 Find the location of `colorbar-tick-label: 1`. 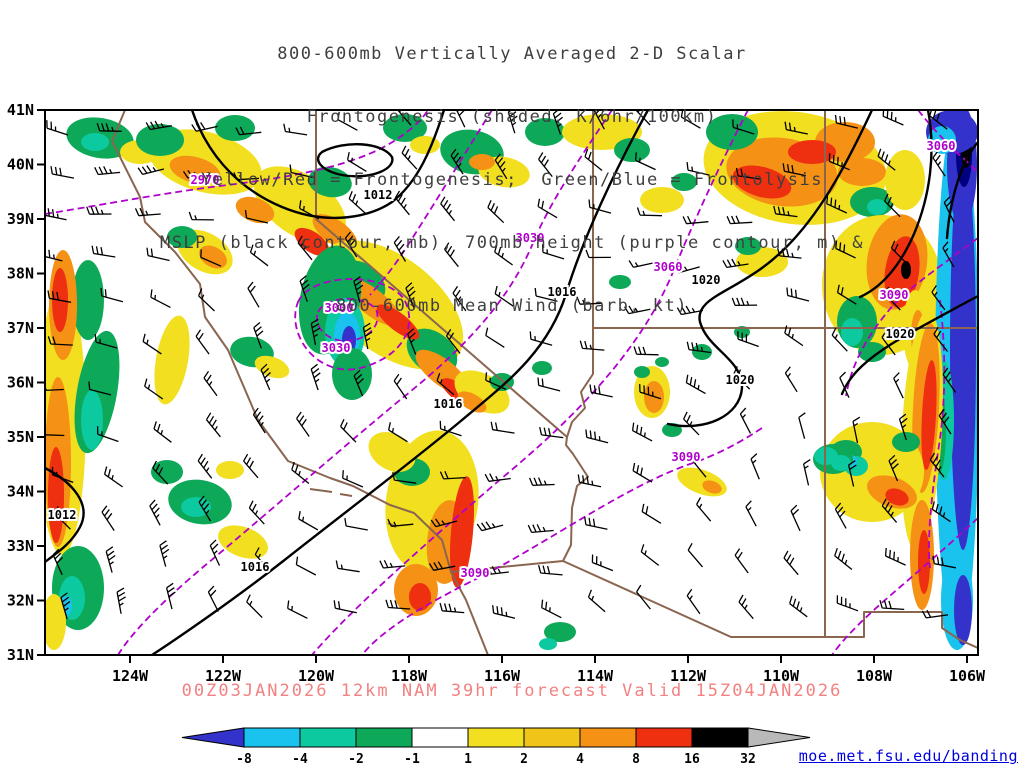

colorbar-tick-label: 1 is located at coordinates (468, 759).